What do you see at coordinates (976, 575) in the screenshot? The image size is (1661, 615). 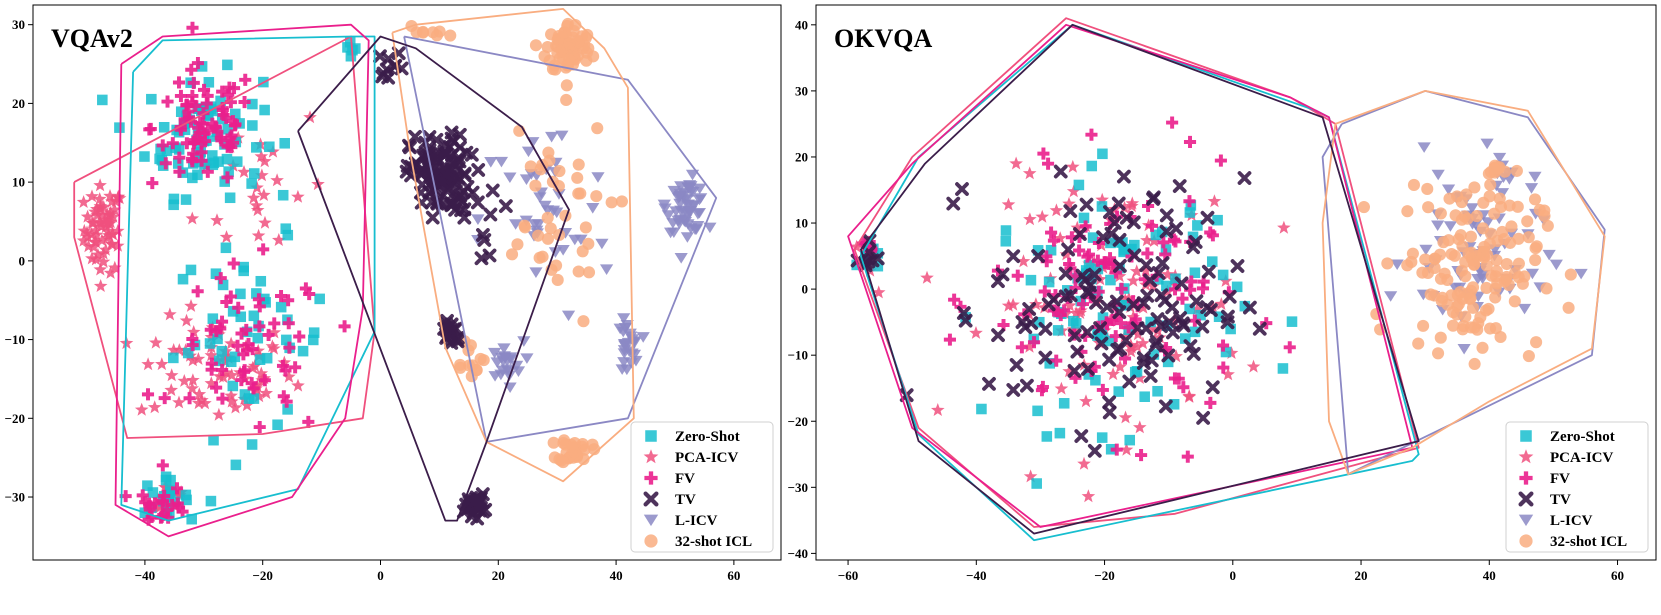 I see `x-tick-label: −40` at bounding box center [976, 575].